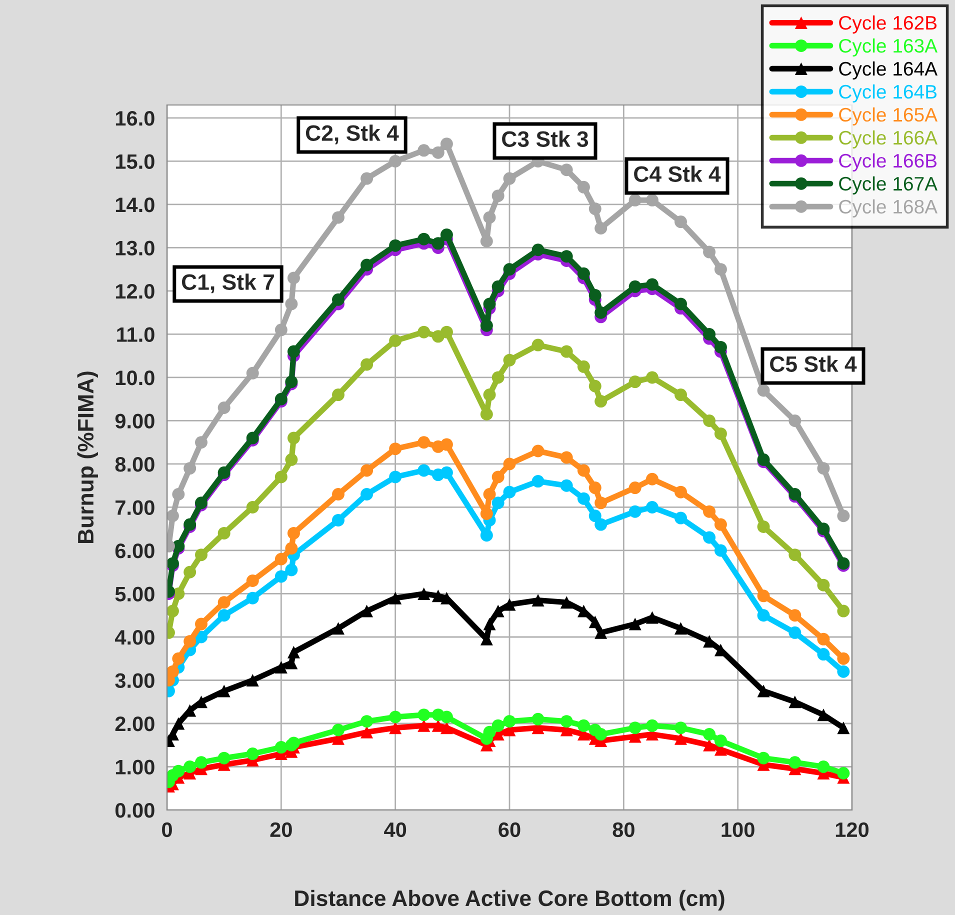 This screenshot has width=955, height=915. Describe the element at coordinates (135, 291) in the screenshot. I see `y-tick-label: 12.0` at that location.